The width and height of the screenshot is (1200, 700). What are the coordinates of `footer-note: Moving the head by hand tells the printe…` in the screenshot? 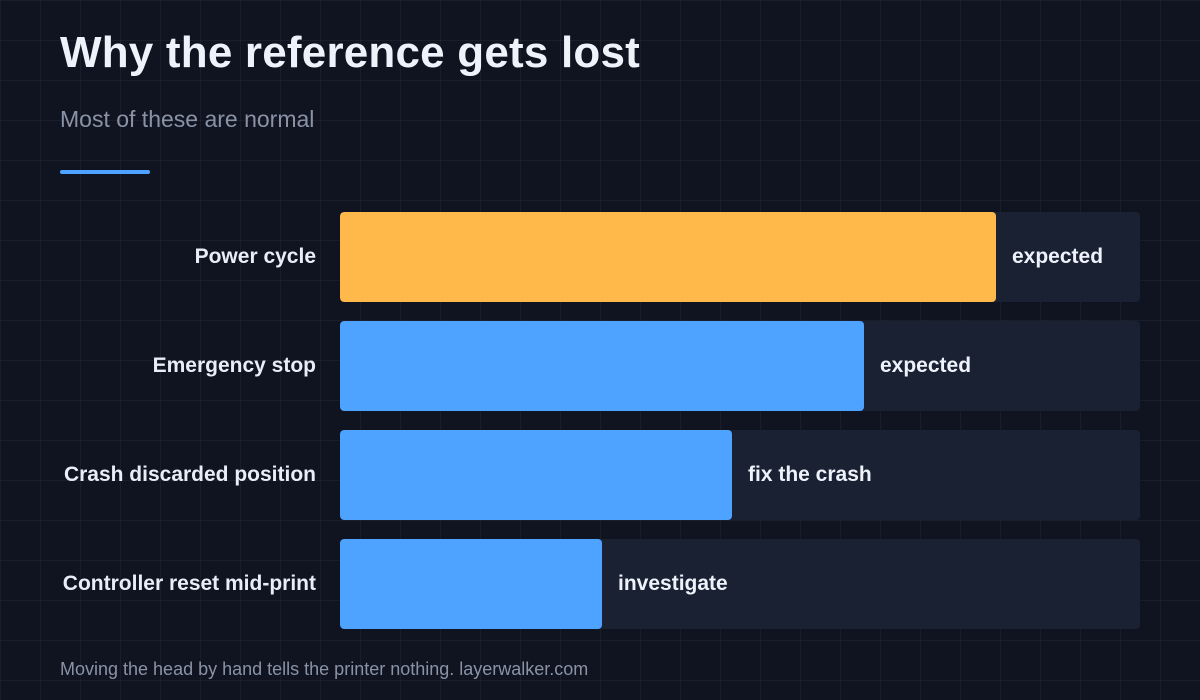 It's located at (324, 669).